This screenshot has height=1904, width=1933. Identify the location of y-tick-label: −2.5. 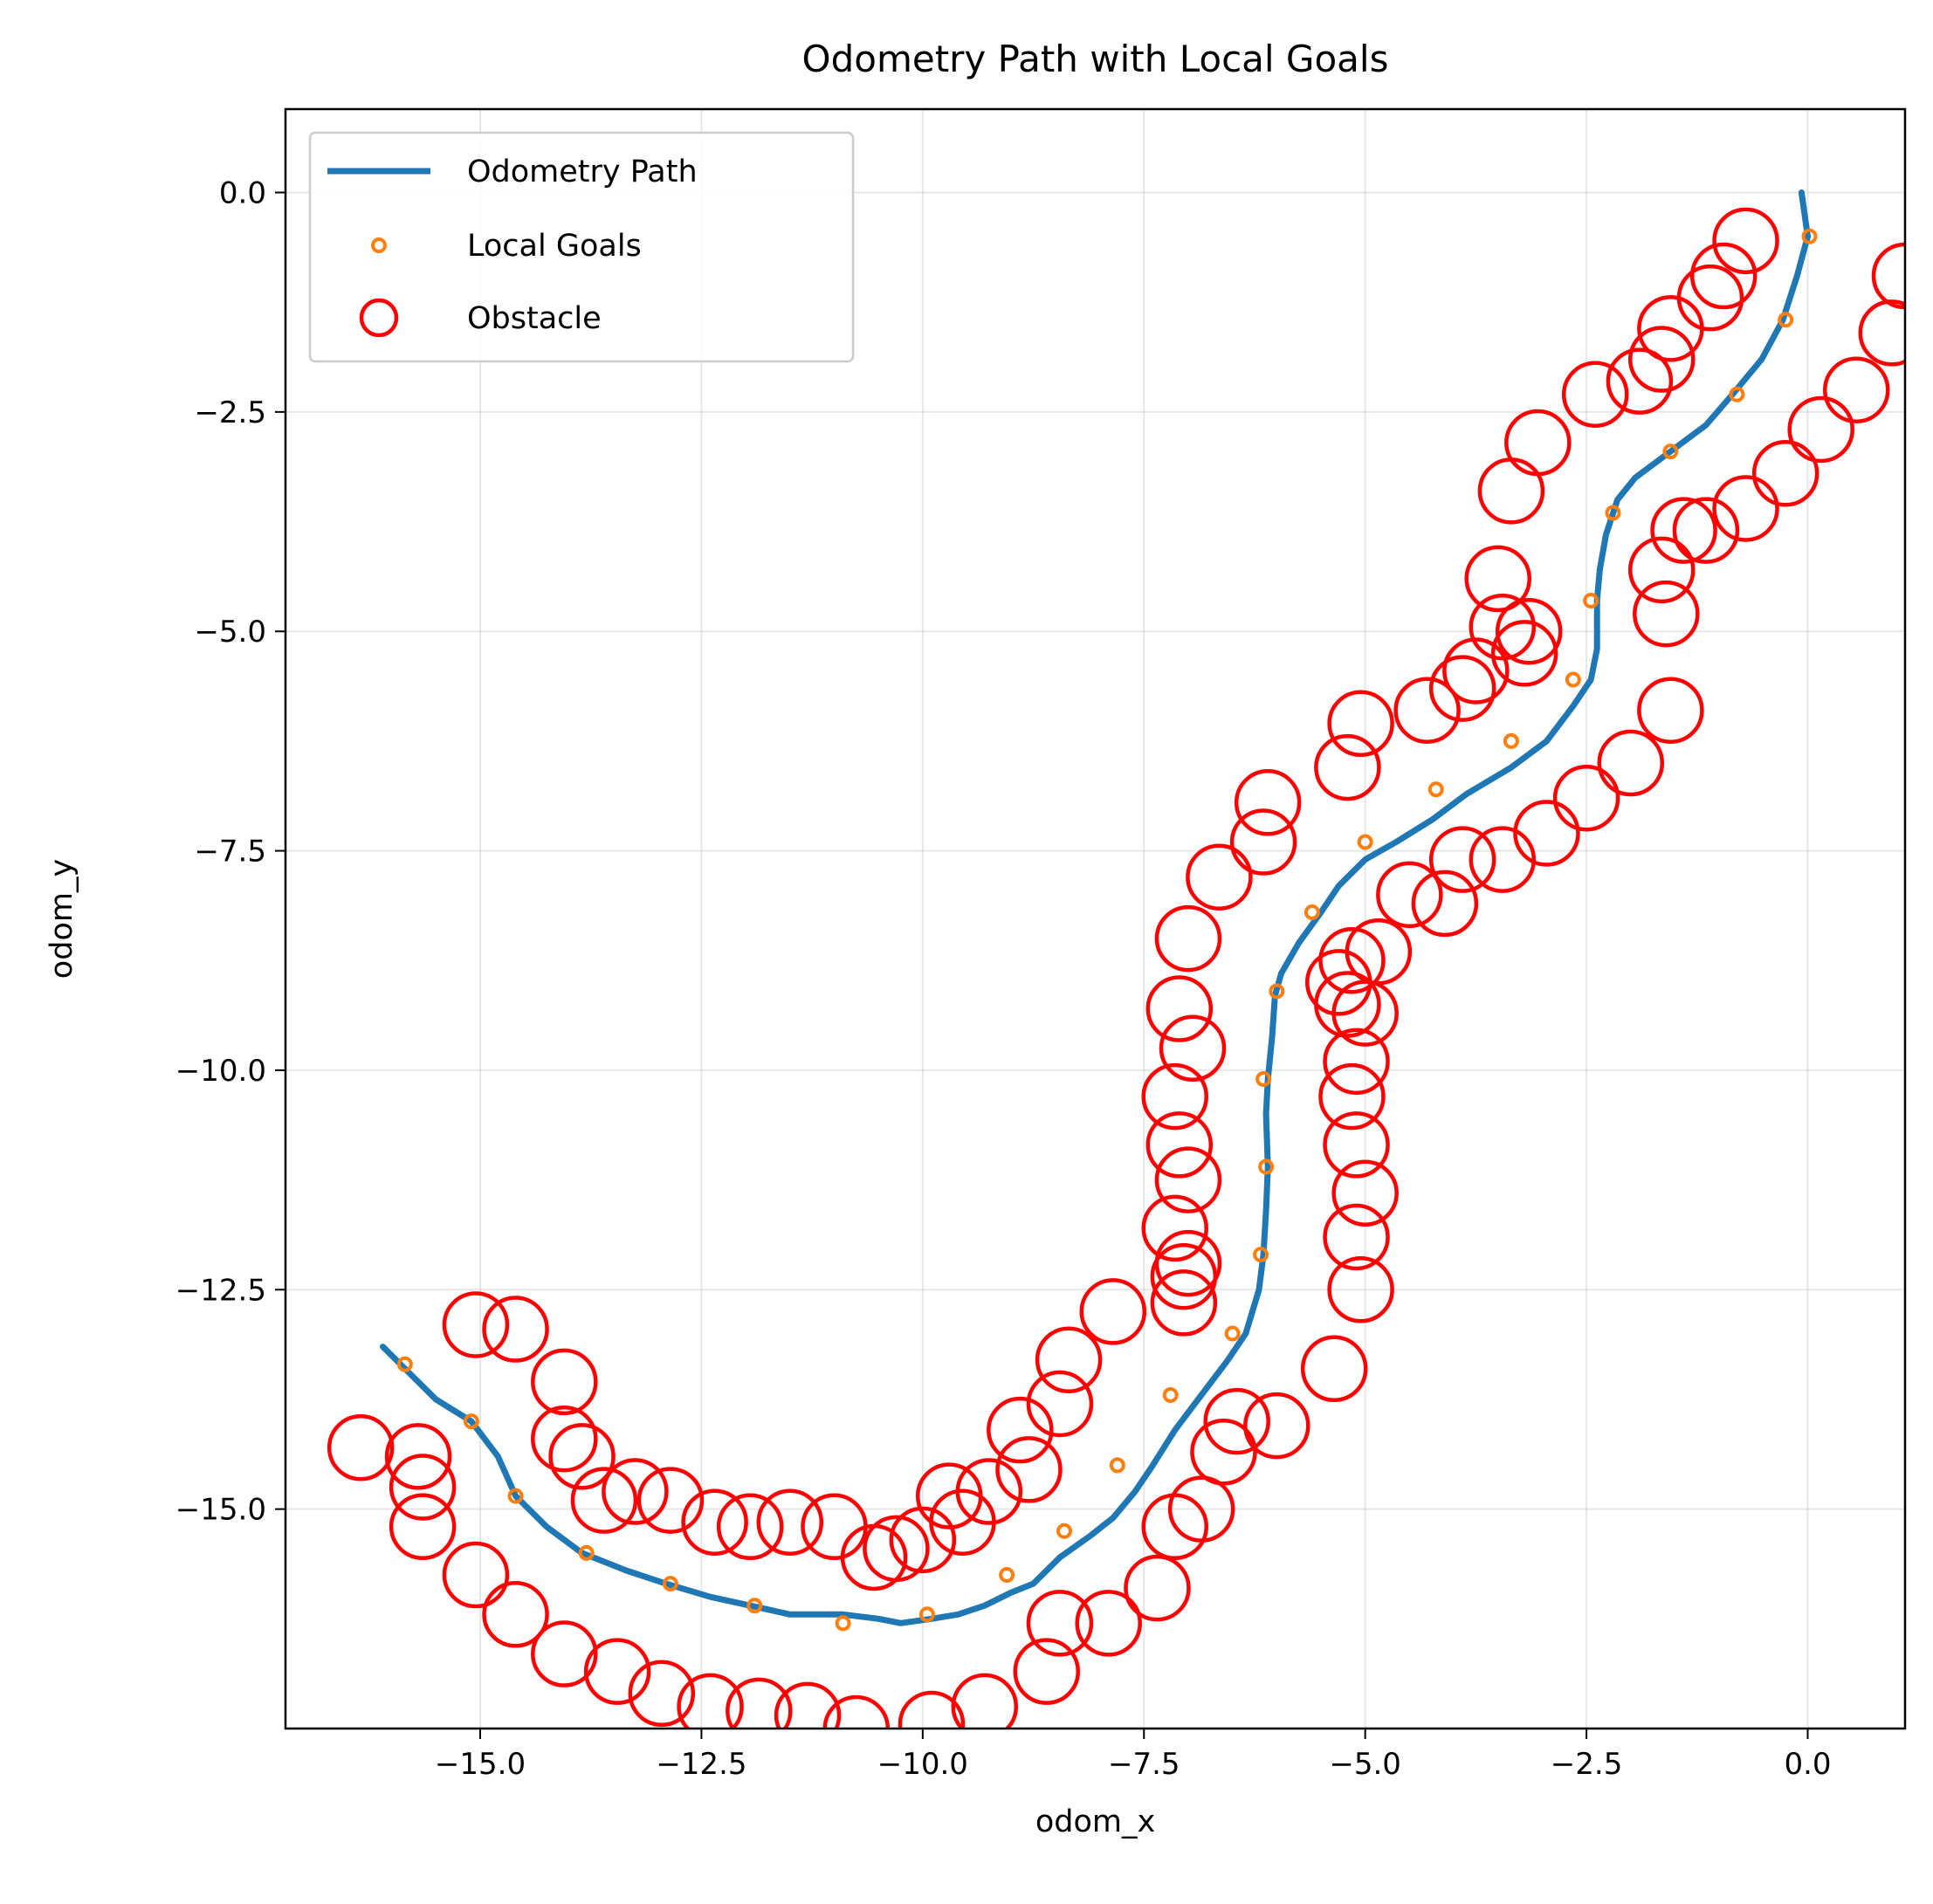
(230, 412).